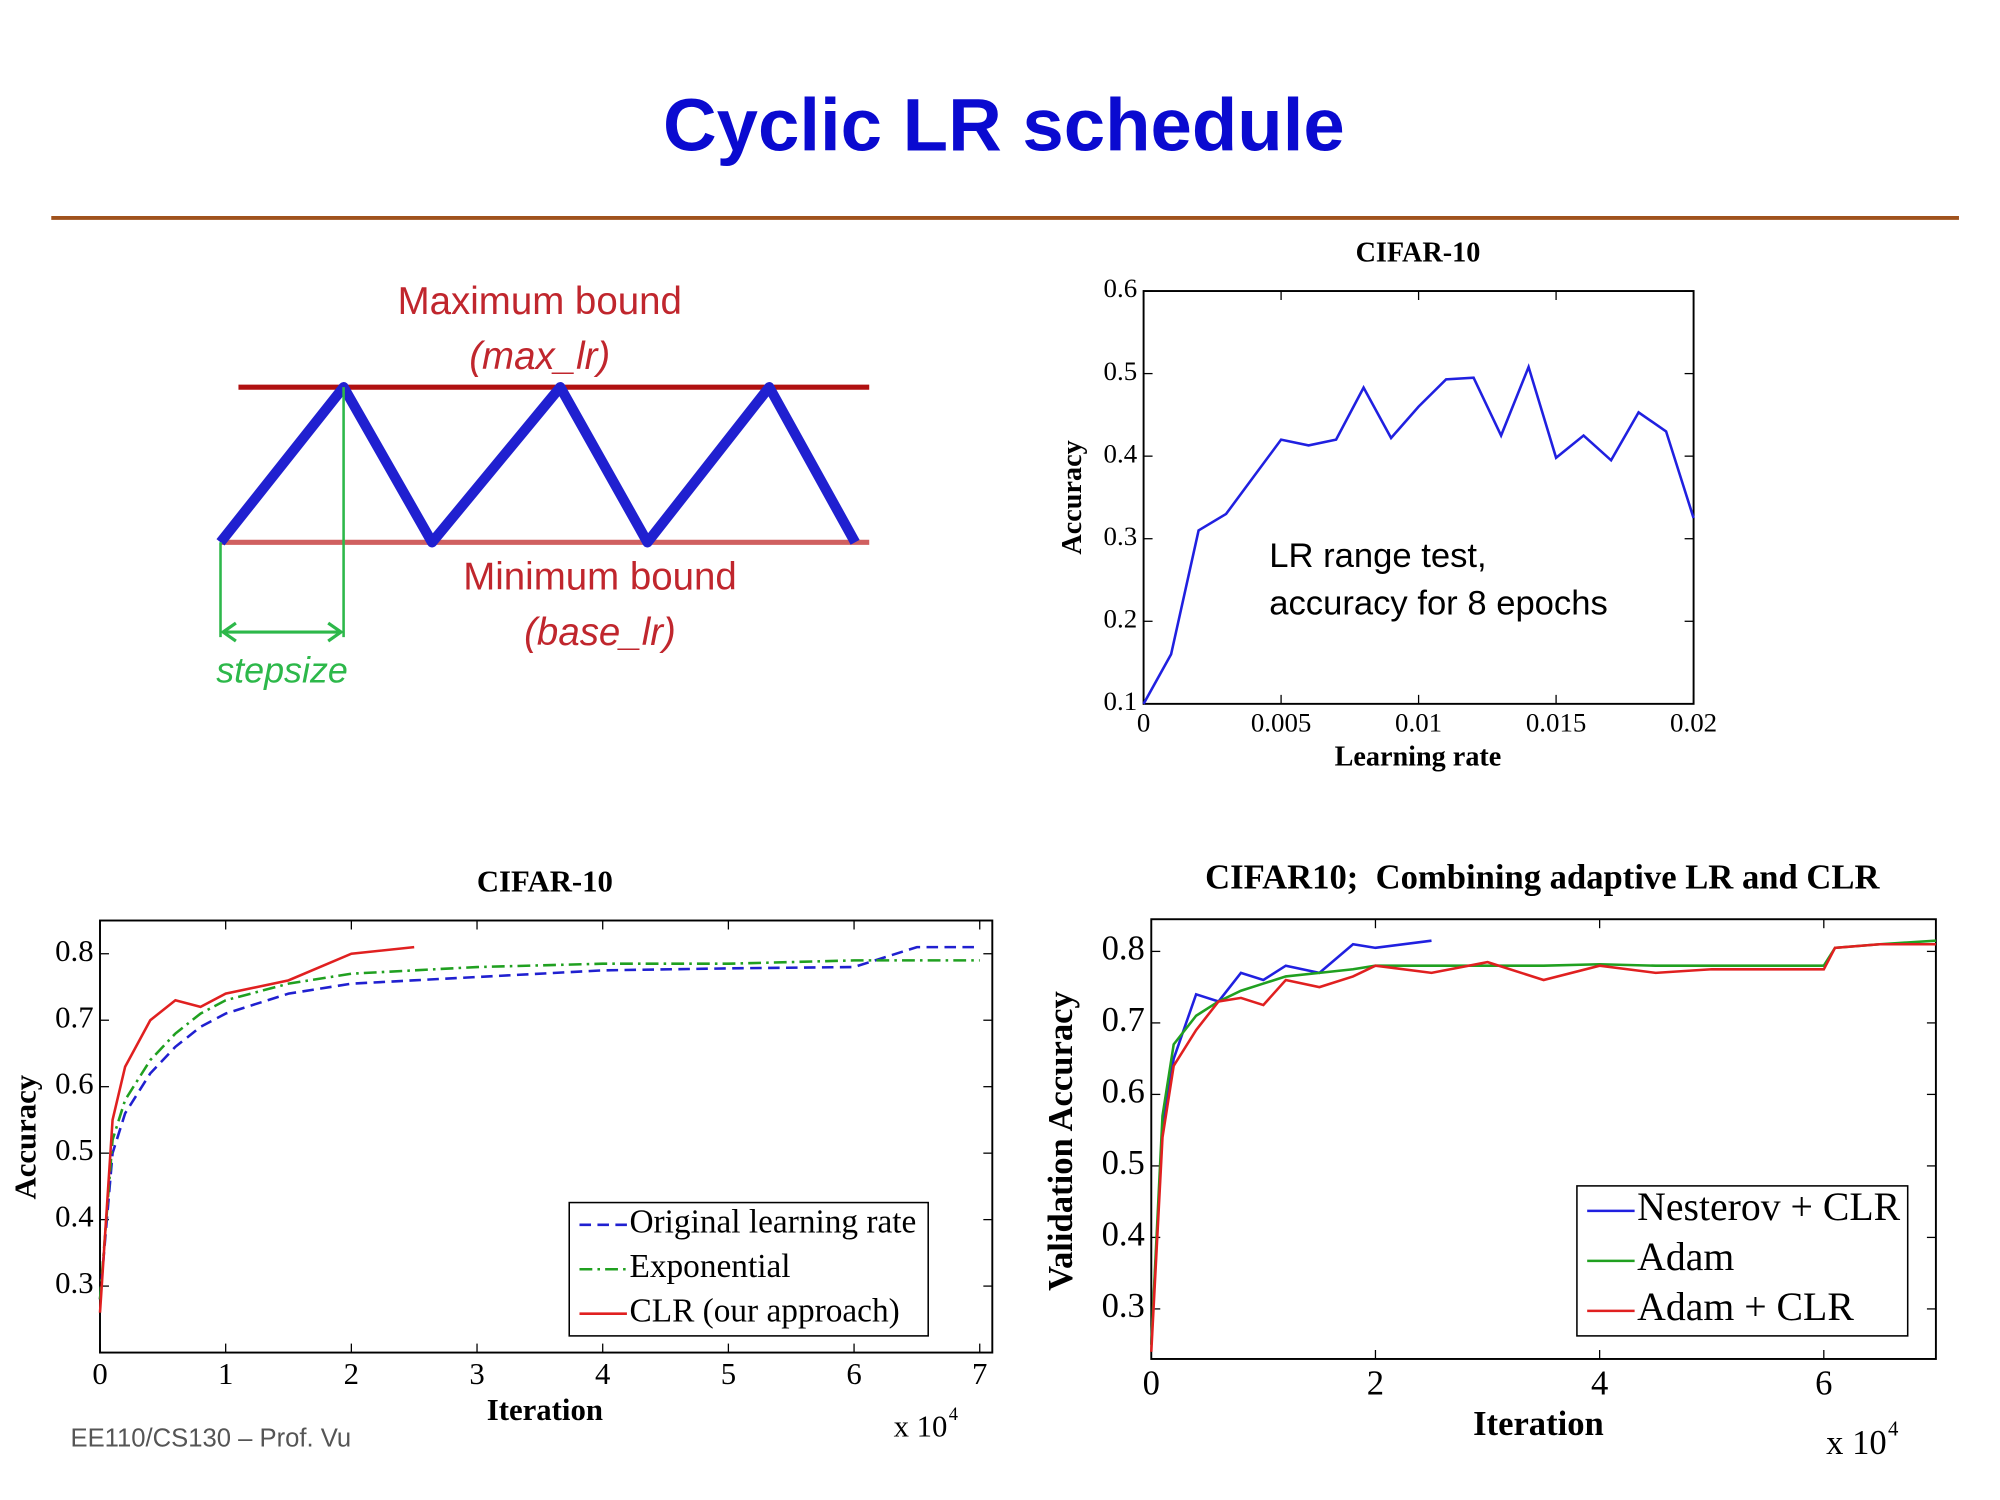 The height and width of the screenshot is (1500, 2000). Describe the element at coordinates (476, 1374) in the screenshot. I see `x-tick-label: 3` at that location.